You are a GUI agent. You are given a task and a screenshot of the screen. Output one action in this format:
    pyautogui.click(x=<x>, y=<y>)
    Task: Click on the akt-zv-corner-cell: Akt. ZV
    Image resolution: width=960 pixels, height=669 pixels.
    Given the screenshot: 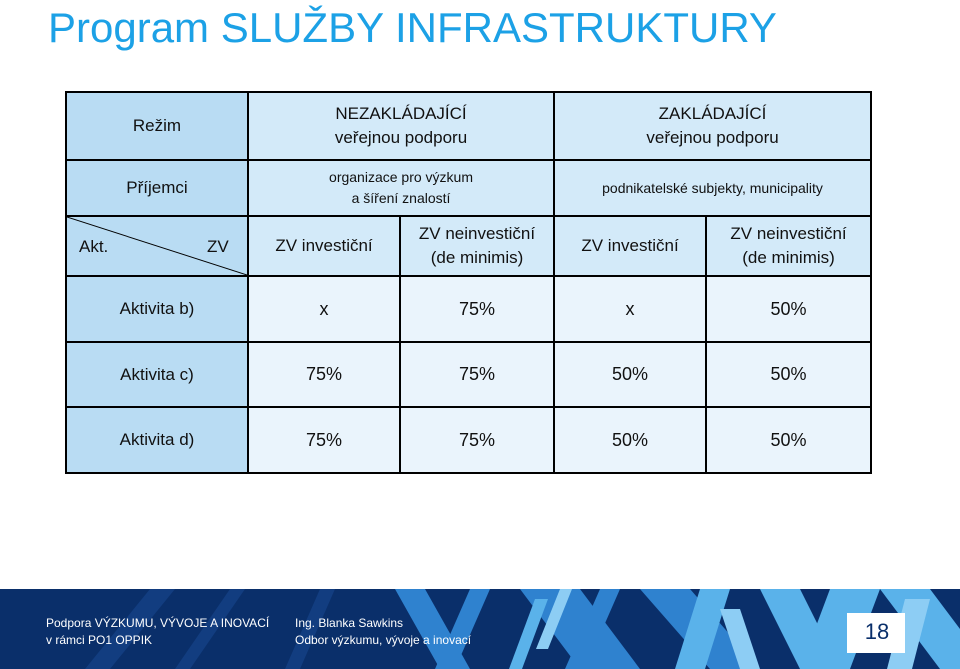 What is the action you would take?
    pyautogui.click(x=157, y=246)
    